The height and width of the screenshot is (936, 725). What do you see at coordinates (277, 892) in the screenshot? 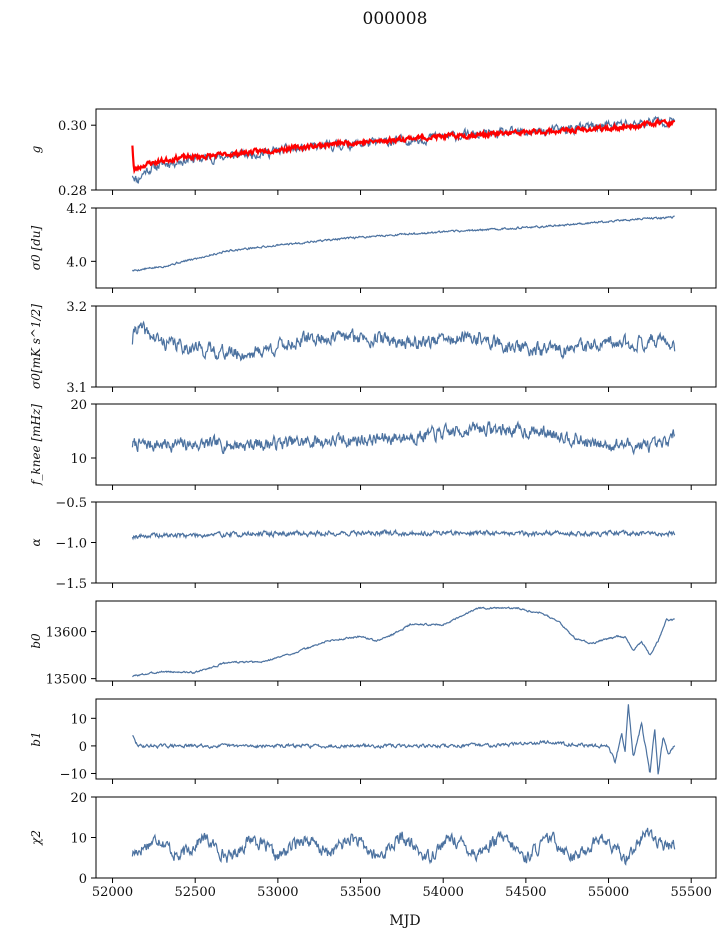
I see `x-tick-label: 53000` at bounding box center [277, 892].